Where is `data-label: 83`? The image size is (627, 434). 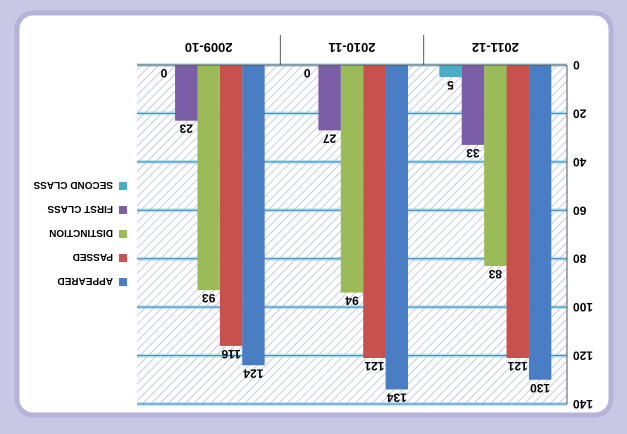 data-label: 83 is located at coordinates (495, 274).